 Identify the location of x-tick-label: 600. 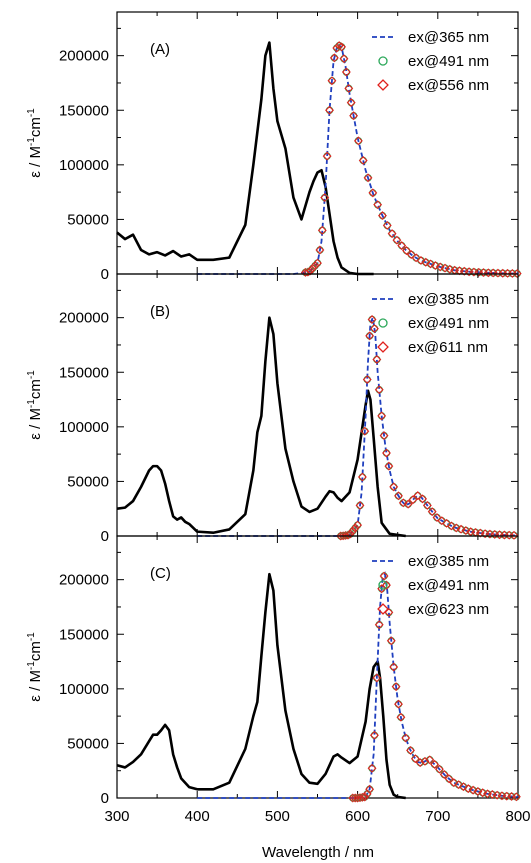
(357, 816).